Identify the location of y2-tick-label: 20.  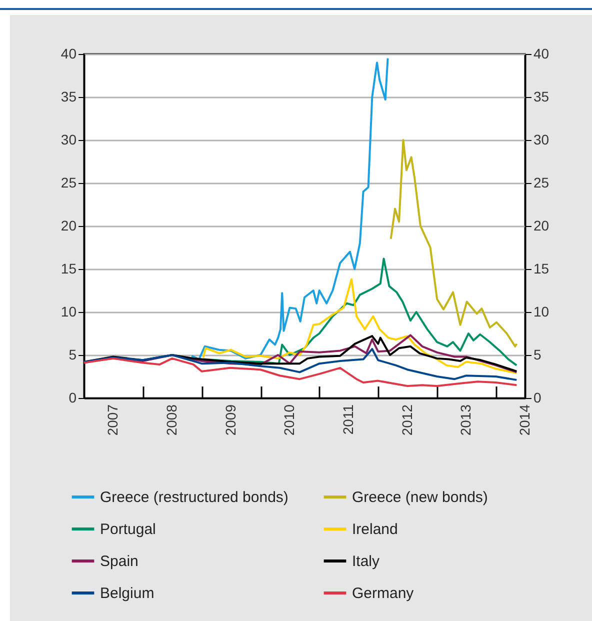
(542, 226).